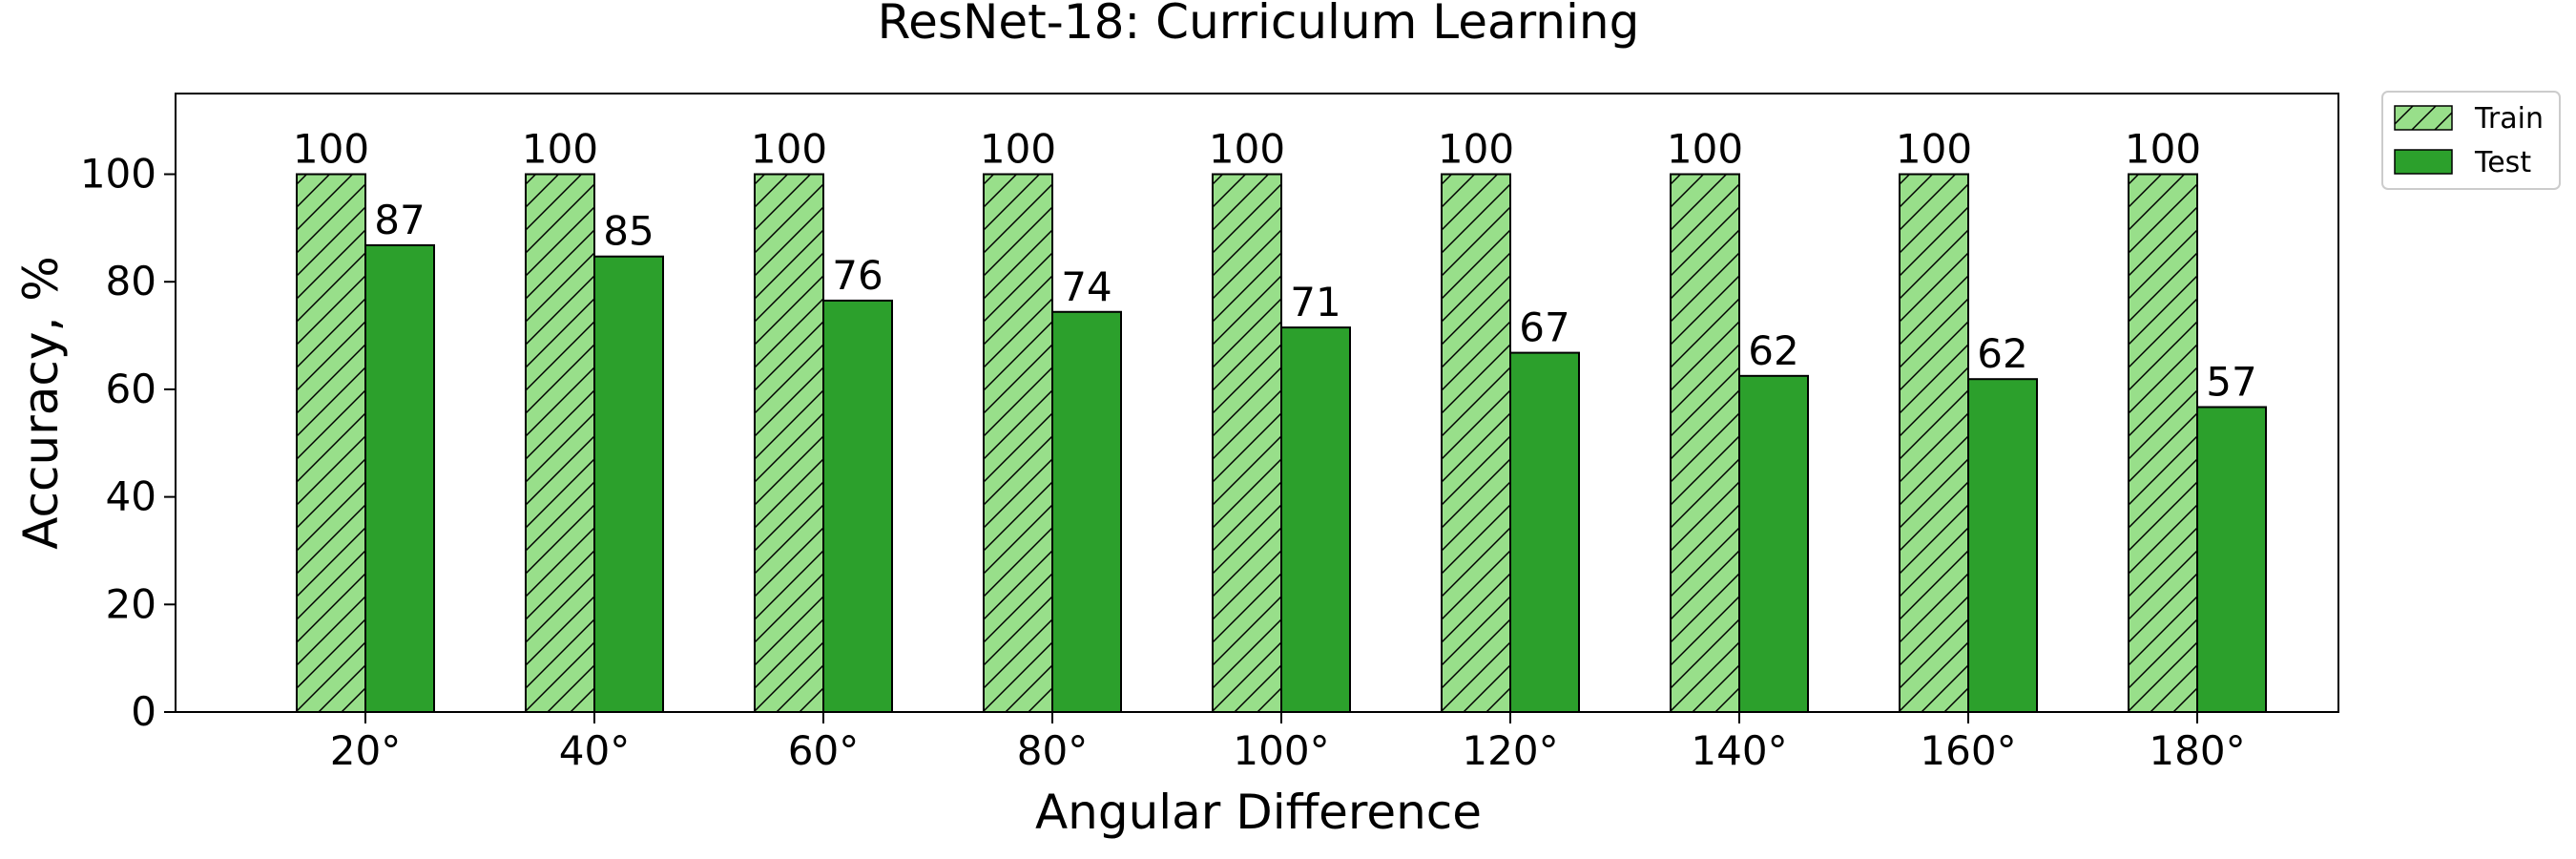  I want to click on legend-swatch-test, so click(2423, 162).